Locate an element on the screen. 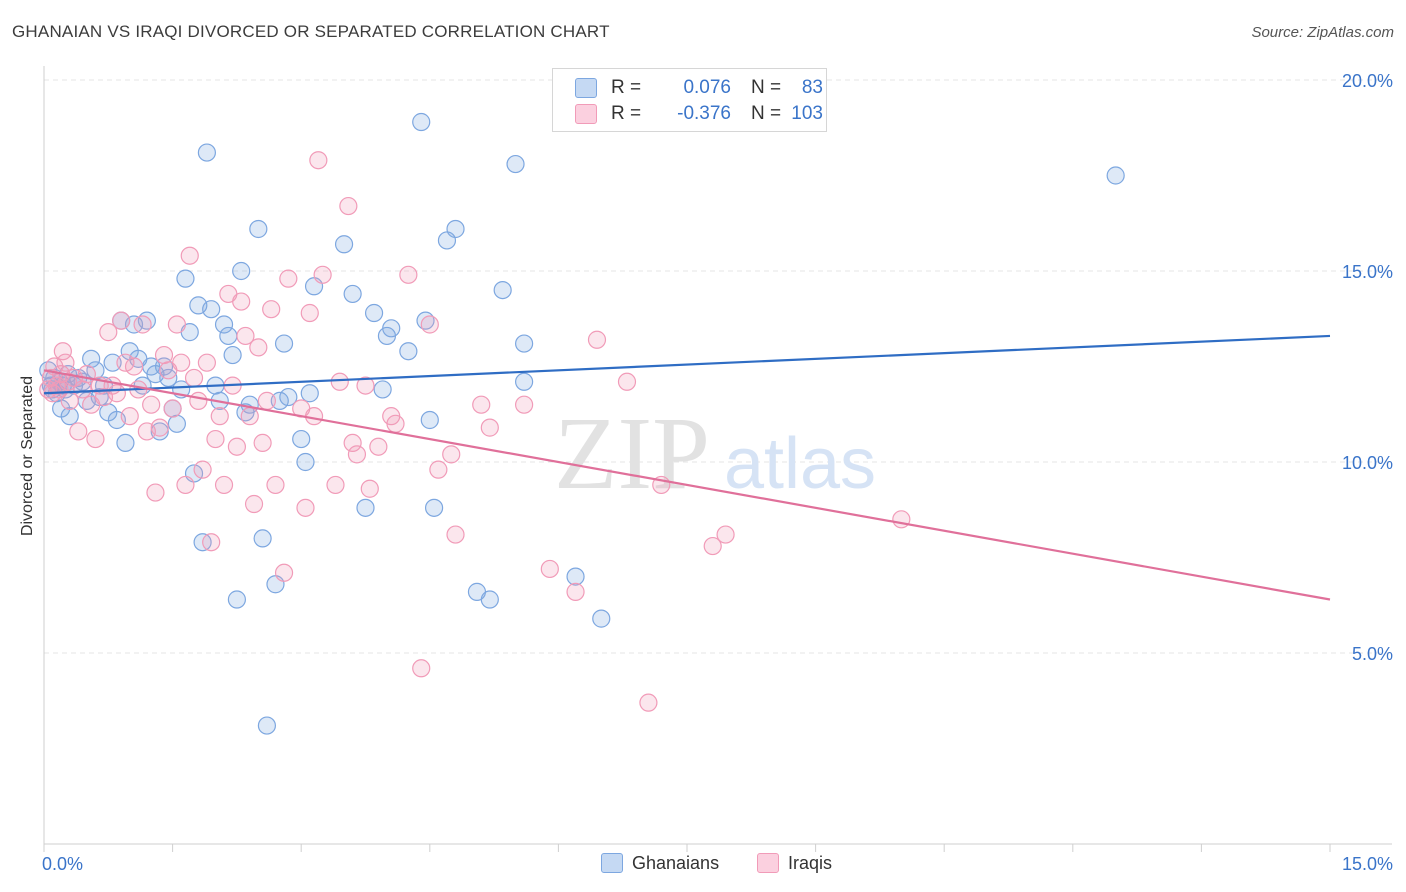  watermark-zip: ZIP is located at coordinates (632, 453).